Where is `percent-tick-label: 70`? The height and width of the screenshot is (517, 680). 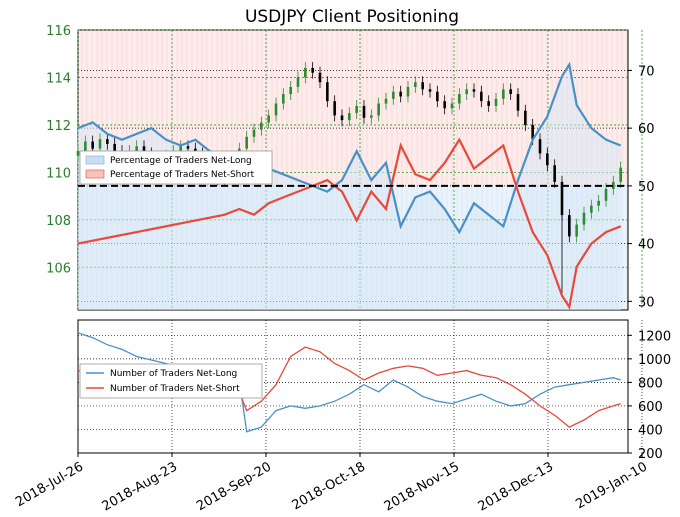 percent-tick-label: 70 is located at coordinates (646, 71).